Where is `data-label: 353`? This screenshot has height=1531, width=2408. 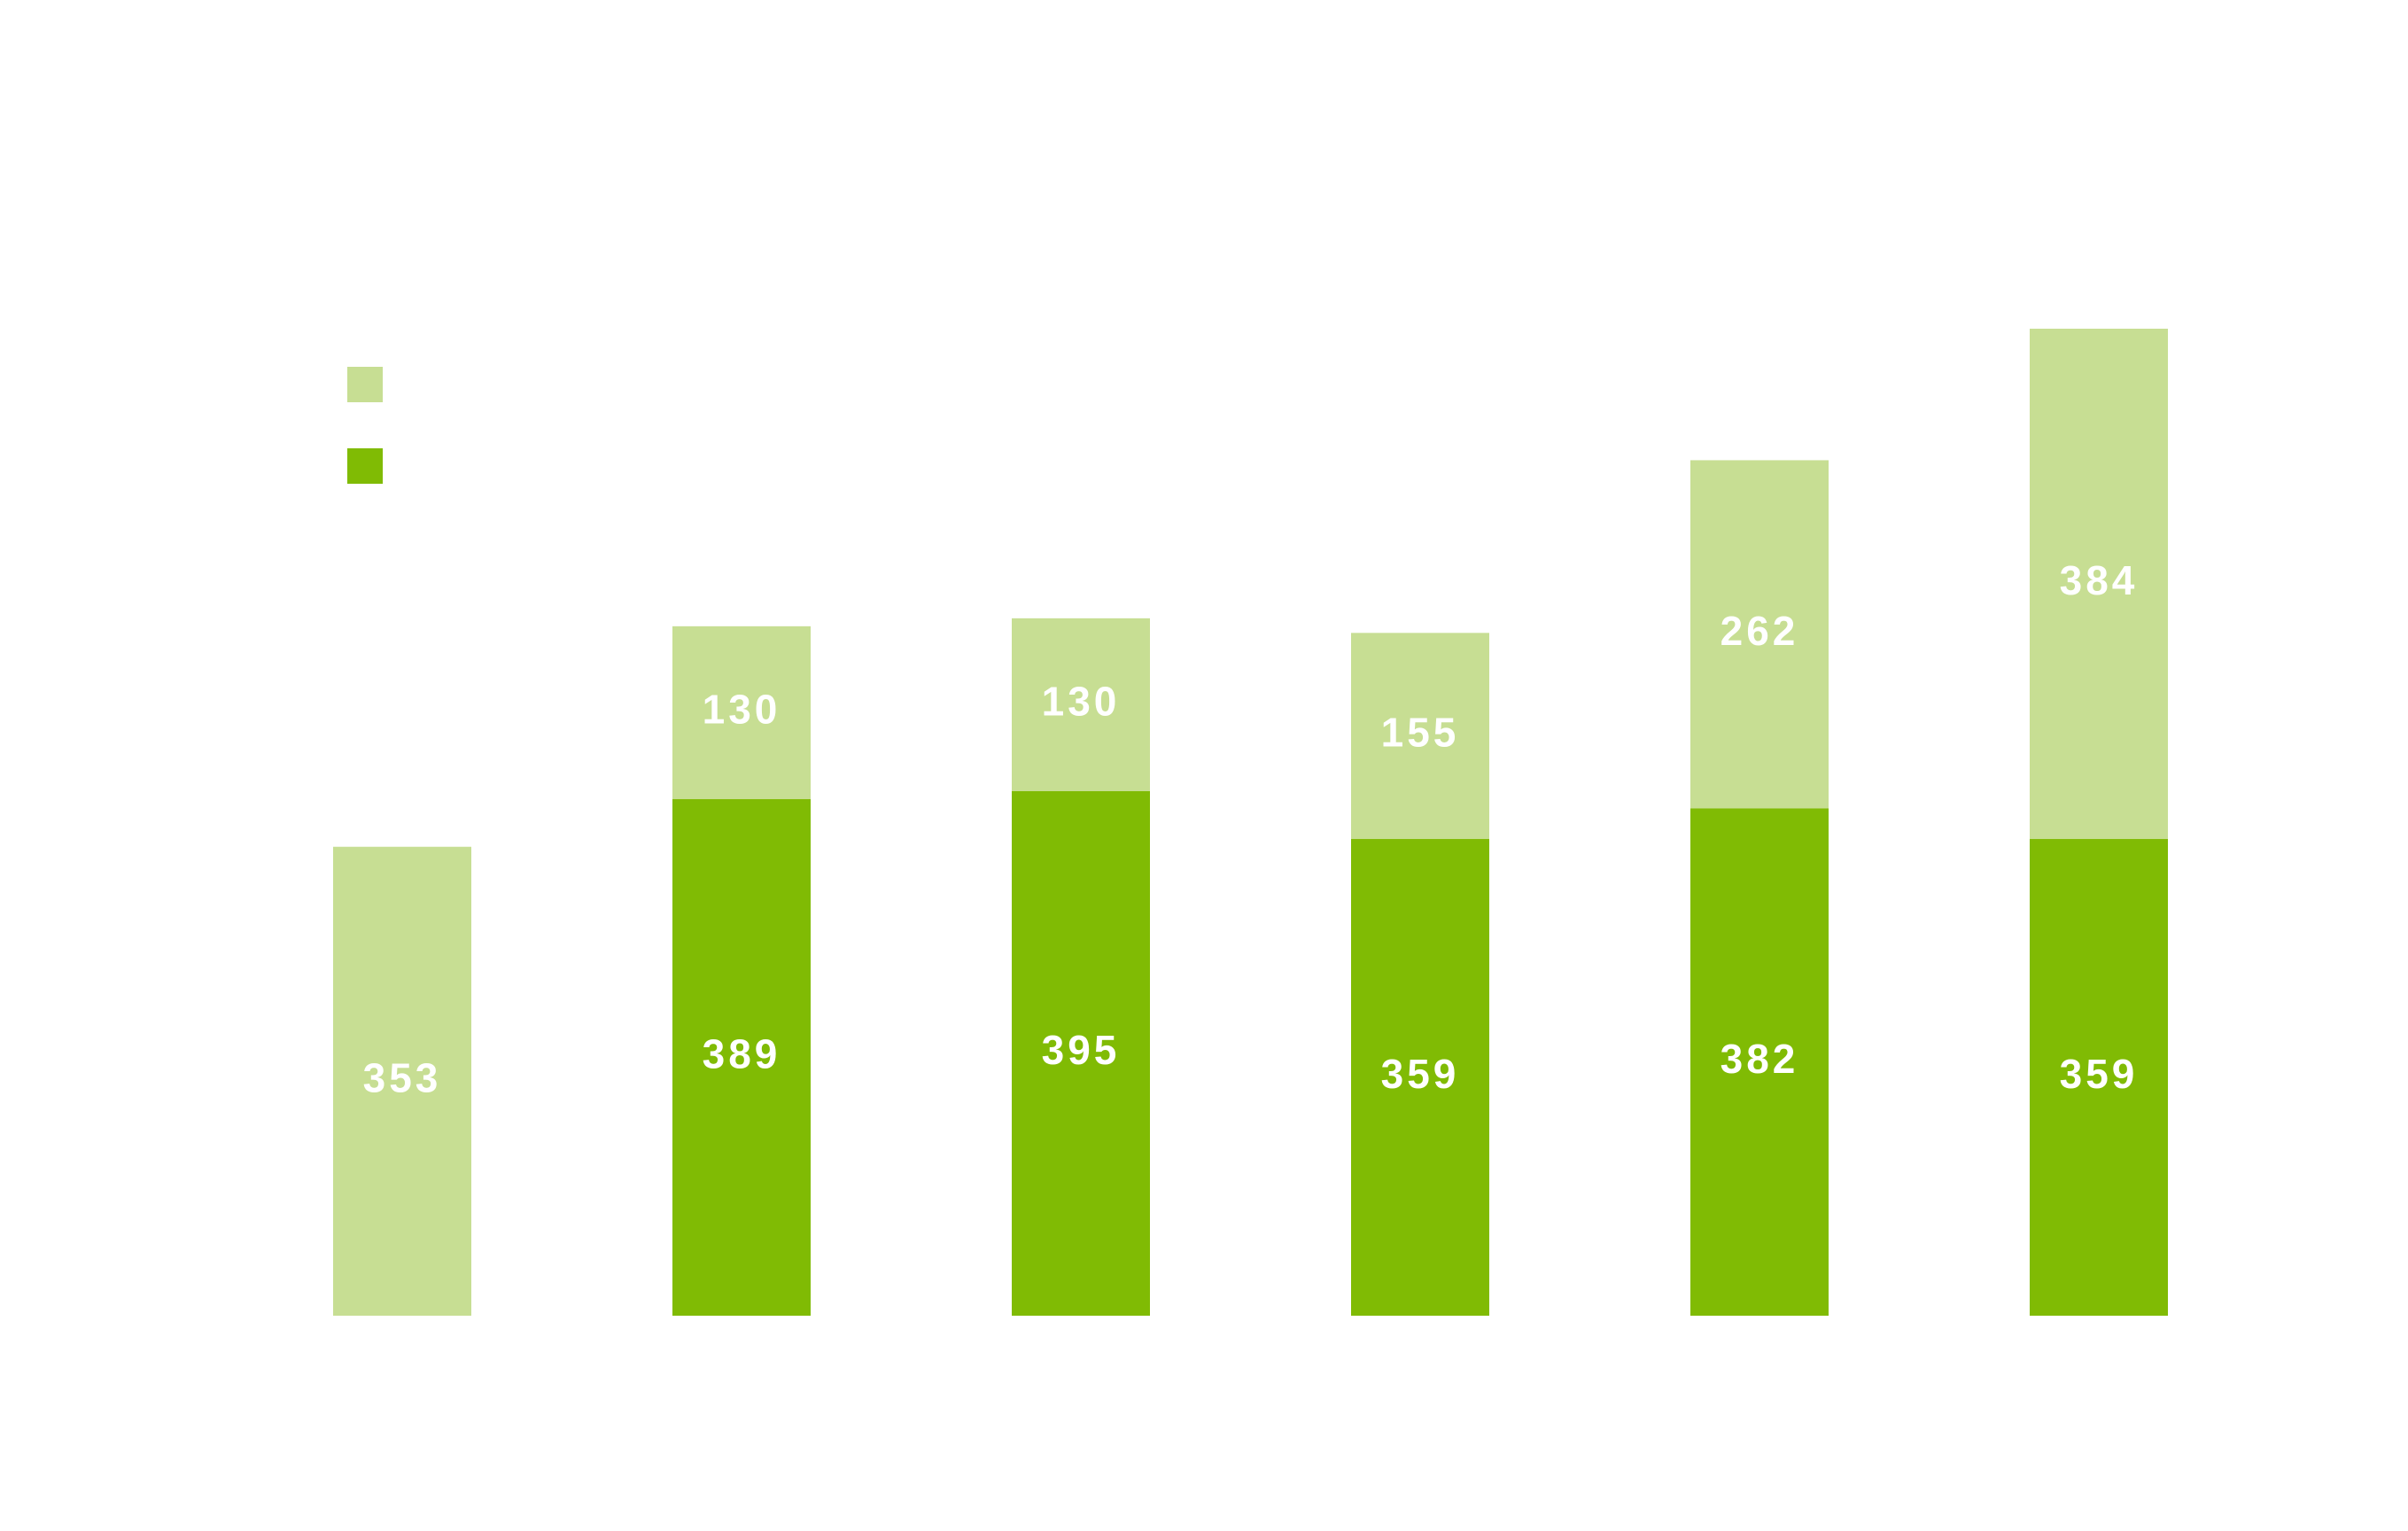
data-label: 353 is located at coordinates (402, 1078).